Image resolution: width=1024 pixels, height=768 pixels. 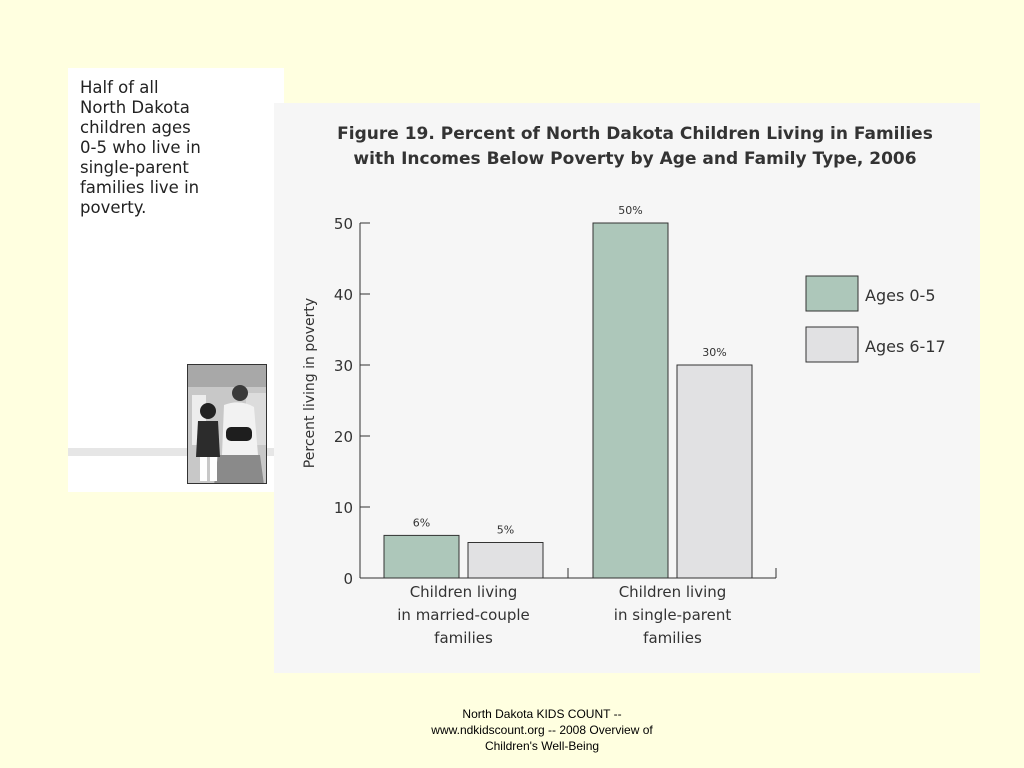 I want to click on x-category-label-2-line-3: families, so click(x=672, y=638).